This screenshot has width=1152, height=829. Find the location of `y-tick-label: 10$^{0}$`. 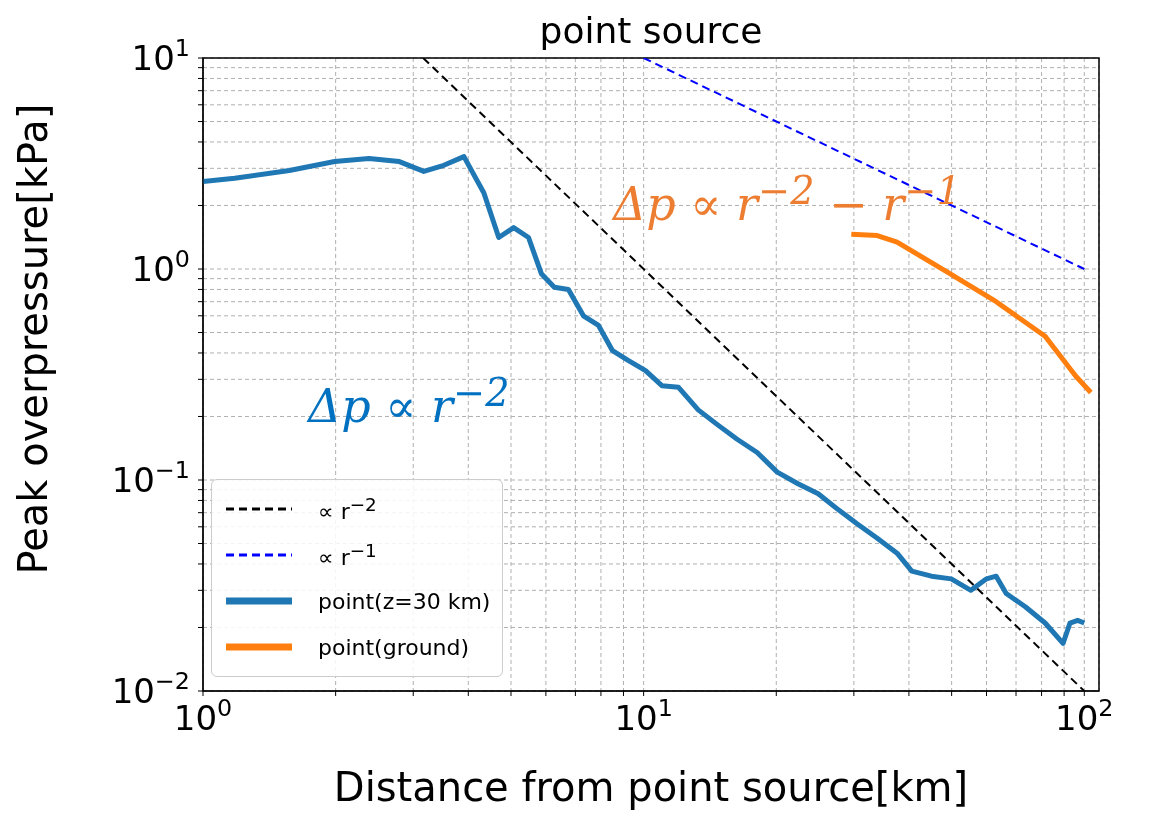

y-tick-label: 10$^{0}$ is located at coordinates (160, 267).